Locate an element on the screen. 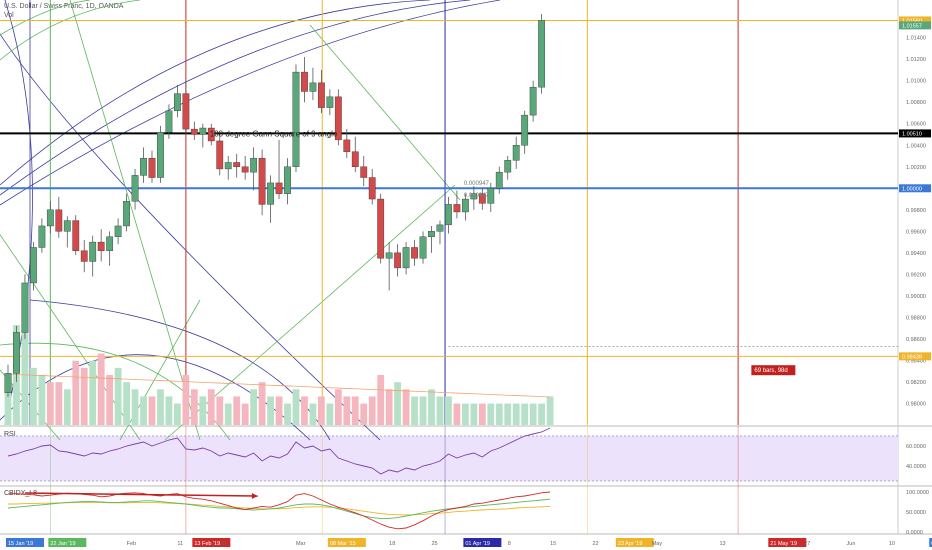 The image size is (932, 550). x-tick-label: 23 Apr '19 is located at coordinates (630, 544).